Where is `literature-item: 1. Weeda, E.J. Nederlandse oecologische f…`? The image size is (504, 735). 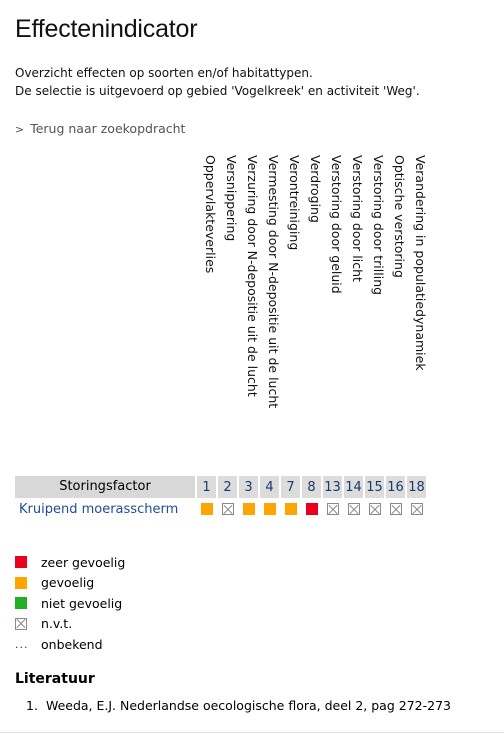
literature-item: 1. Weeda, E.J. Nederlandse oecologische f… is located at coordinates (238, 705).